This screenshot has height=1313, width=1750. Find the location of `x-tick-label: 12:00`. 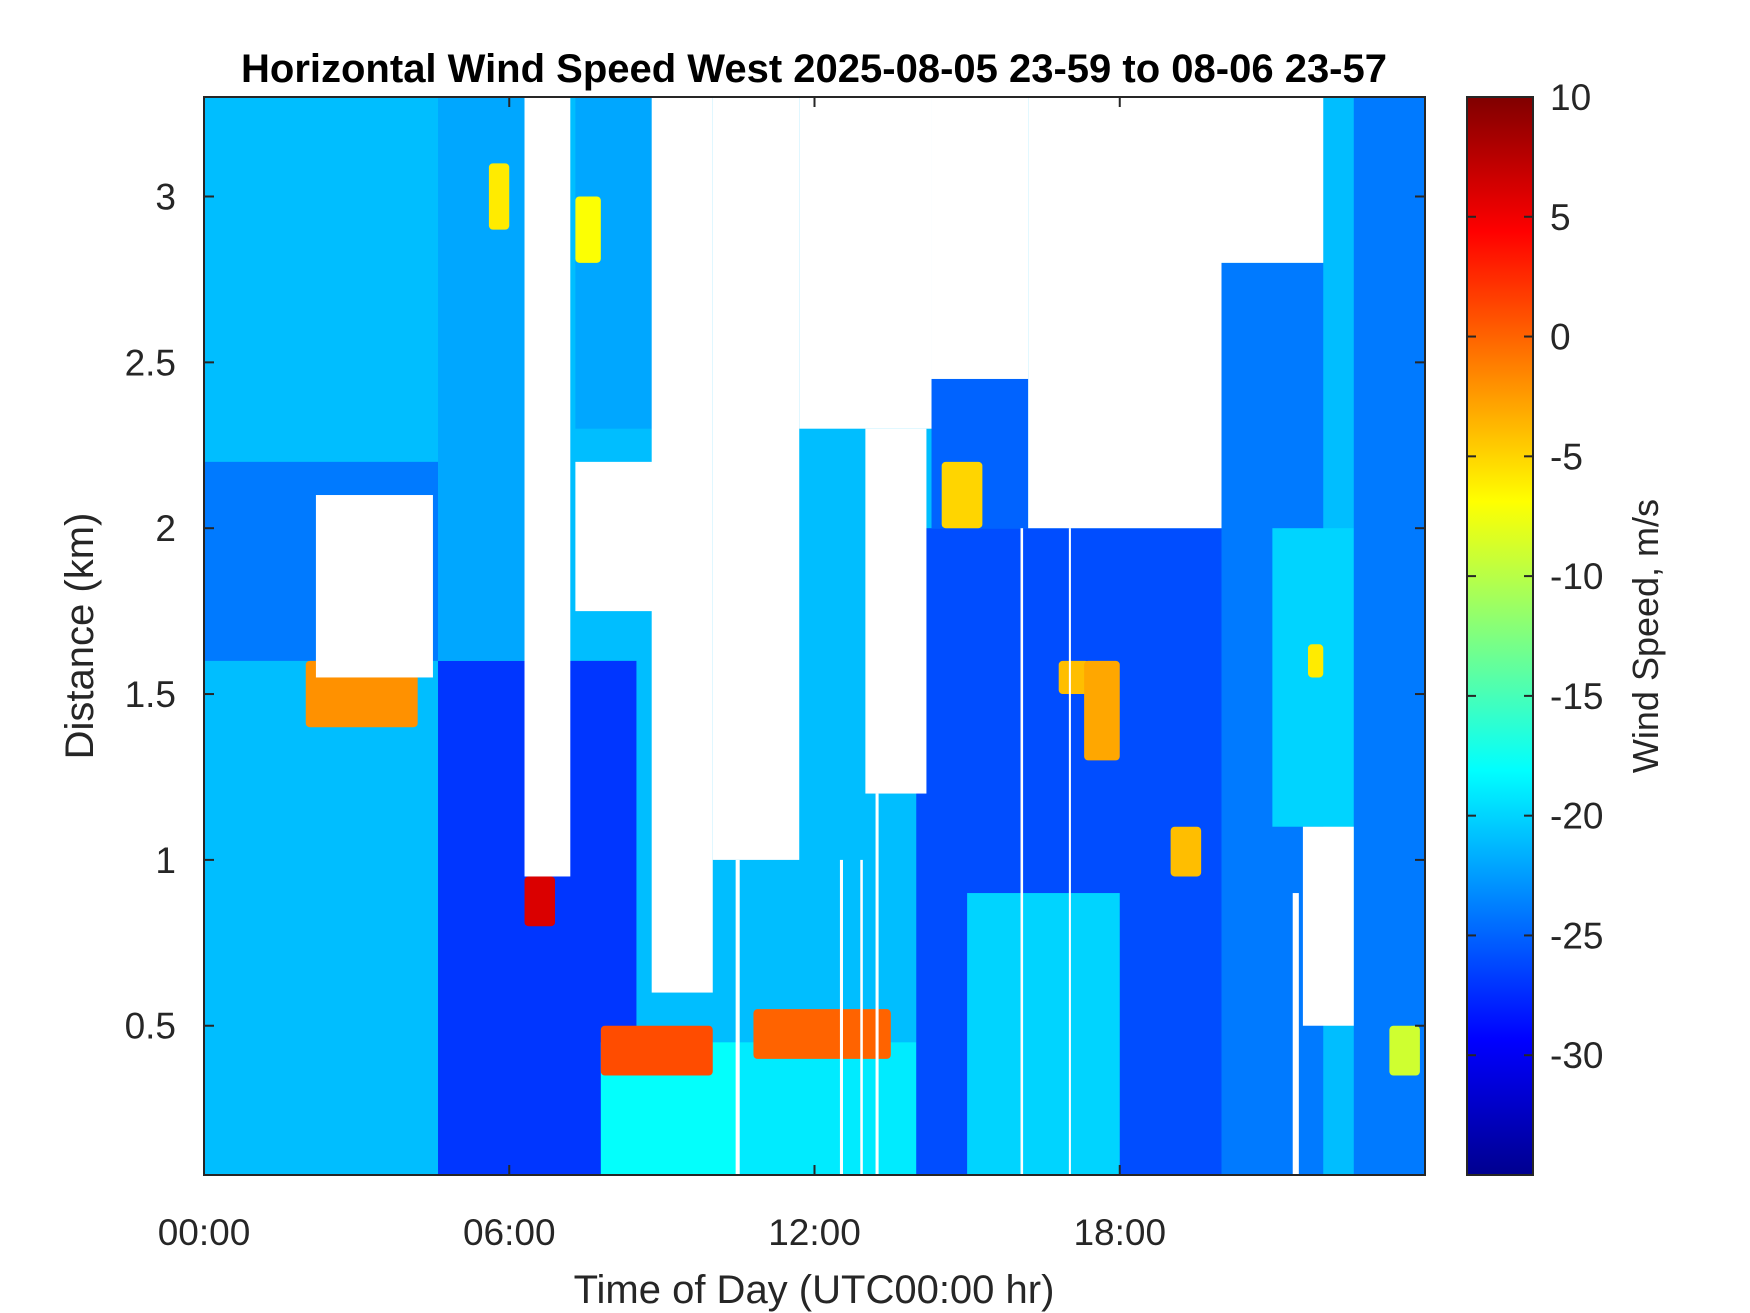

x-tick-label: 12:00 is located at coordinates (814, 1232).